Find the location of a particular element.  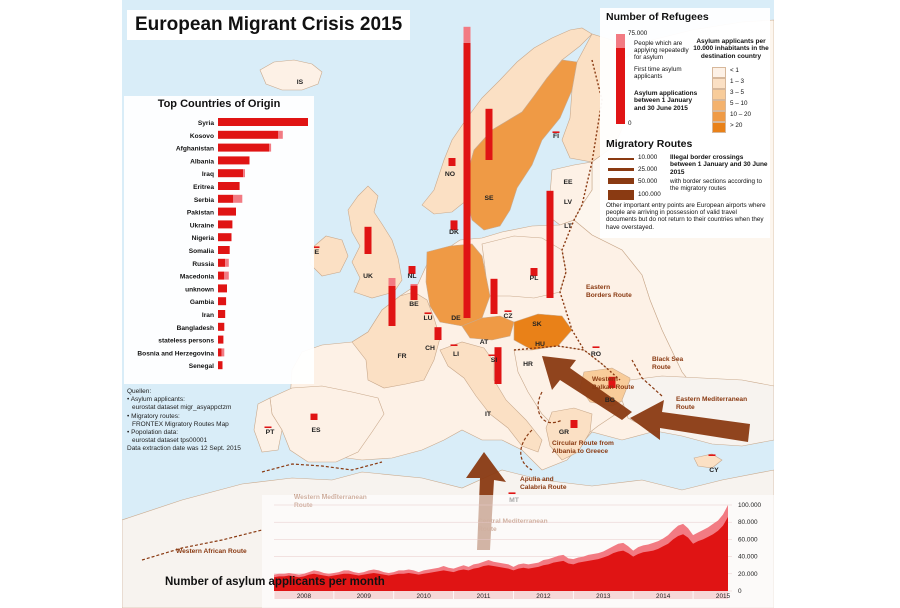

country-code-label: DK is located at coordinates (454, 232).